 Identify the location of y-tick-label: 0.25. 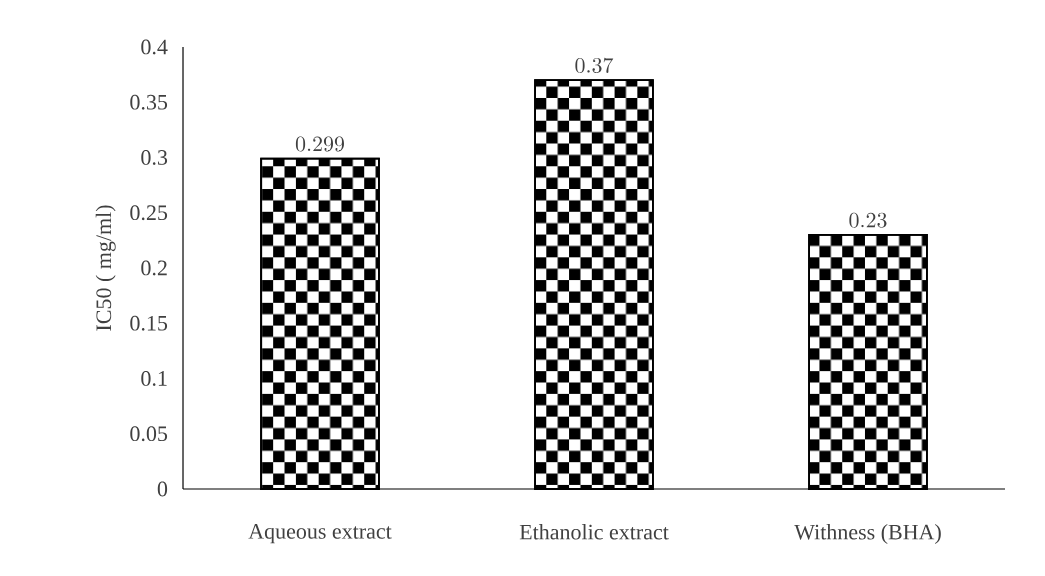
(149, 213).